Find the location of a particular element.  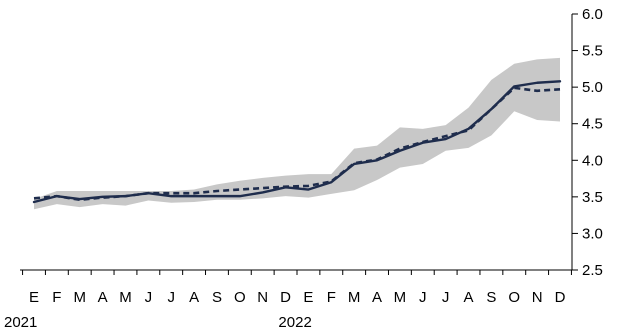

y-tick-label: 3.5 is located at coordinates (592, 197).